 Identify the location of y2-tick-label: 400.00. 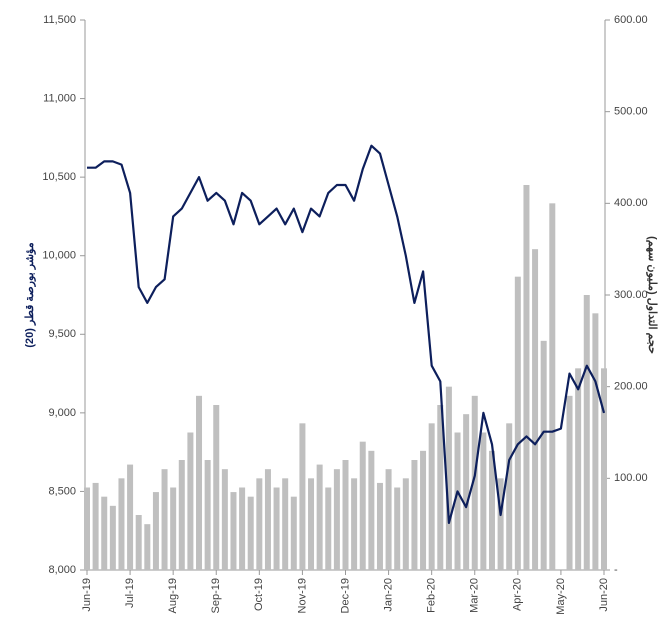
(631, 203).